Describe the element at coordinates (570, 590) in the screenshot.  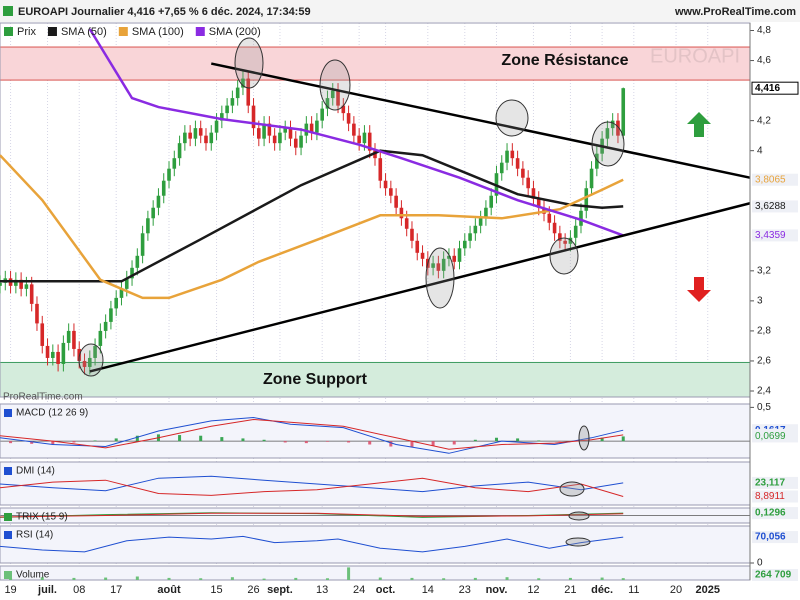
I see `x-tick-label: 21` at that location.